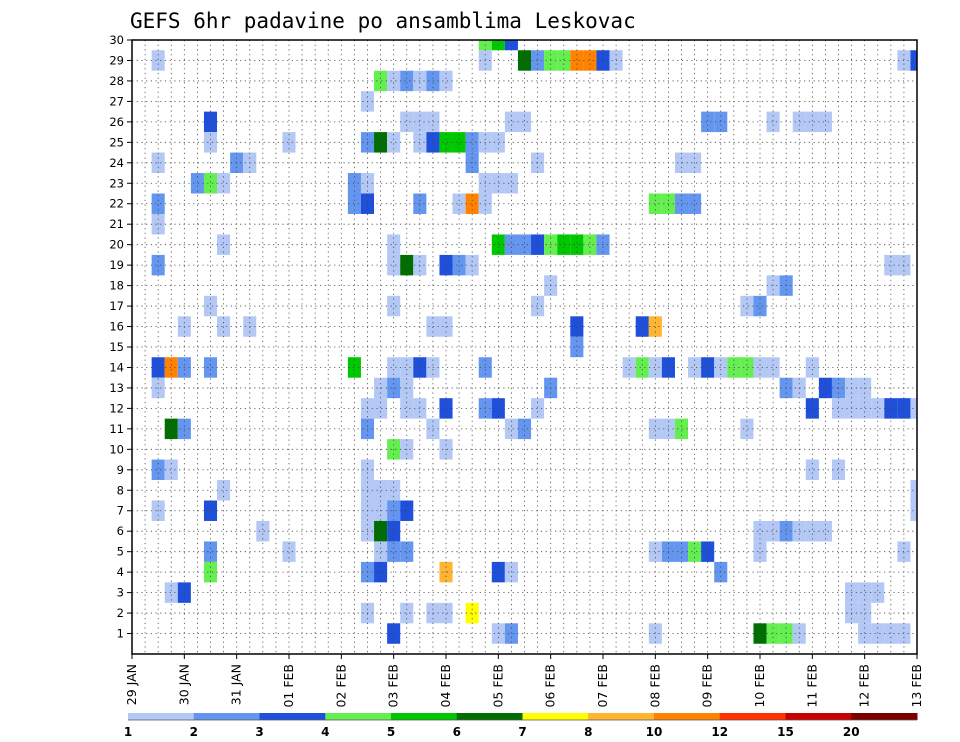 The width and height of the screenshot is (960, 742). Describe the element at coordinates (116, 122) in the screenshot. I see `y-tick-label: 26` at that location.